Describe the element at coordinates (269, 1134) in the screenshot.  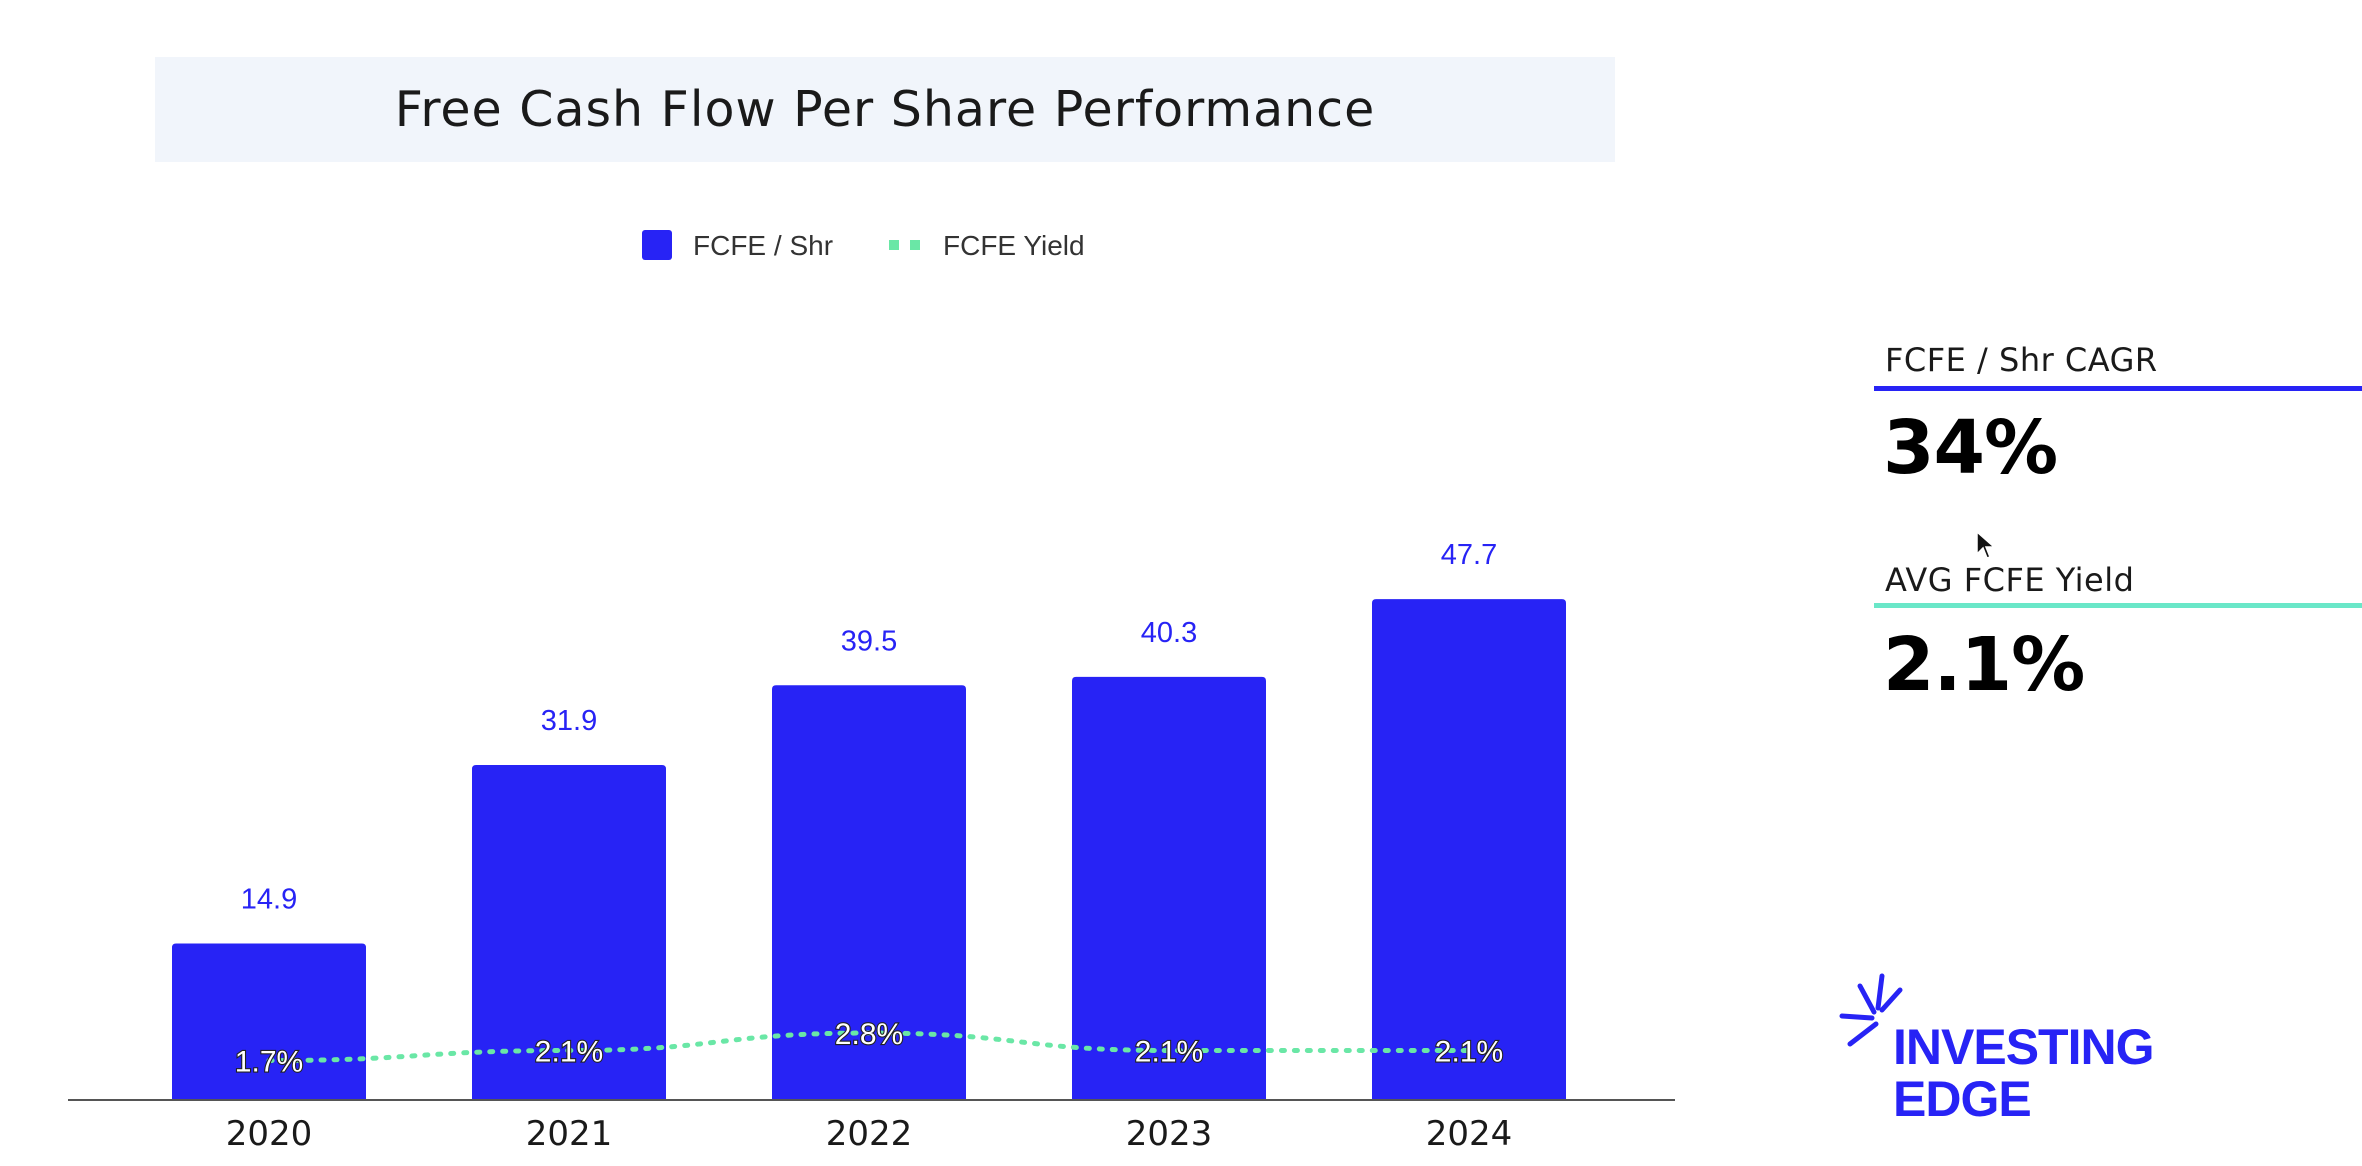
I see `x-tick-label-2020: 2020` at that location.